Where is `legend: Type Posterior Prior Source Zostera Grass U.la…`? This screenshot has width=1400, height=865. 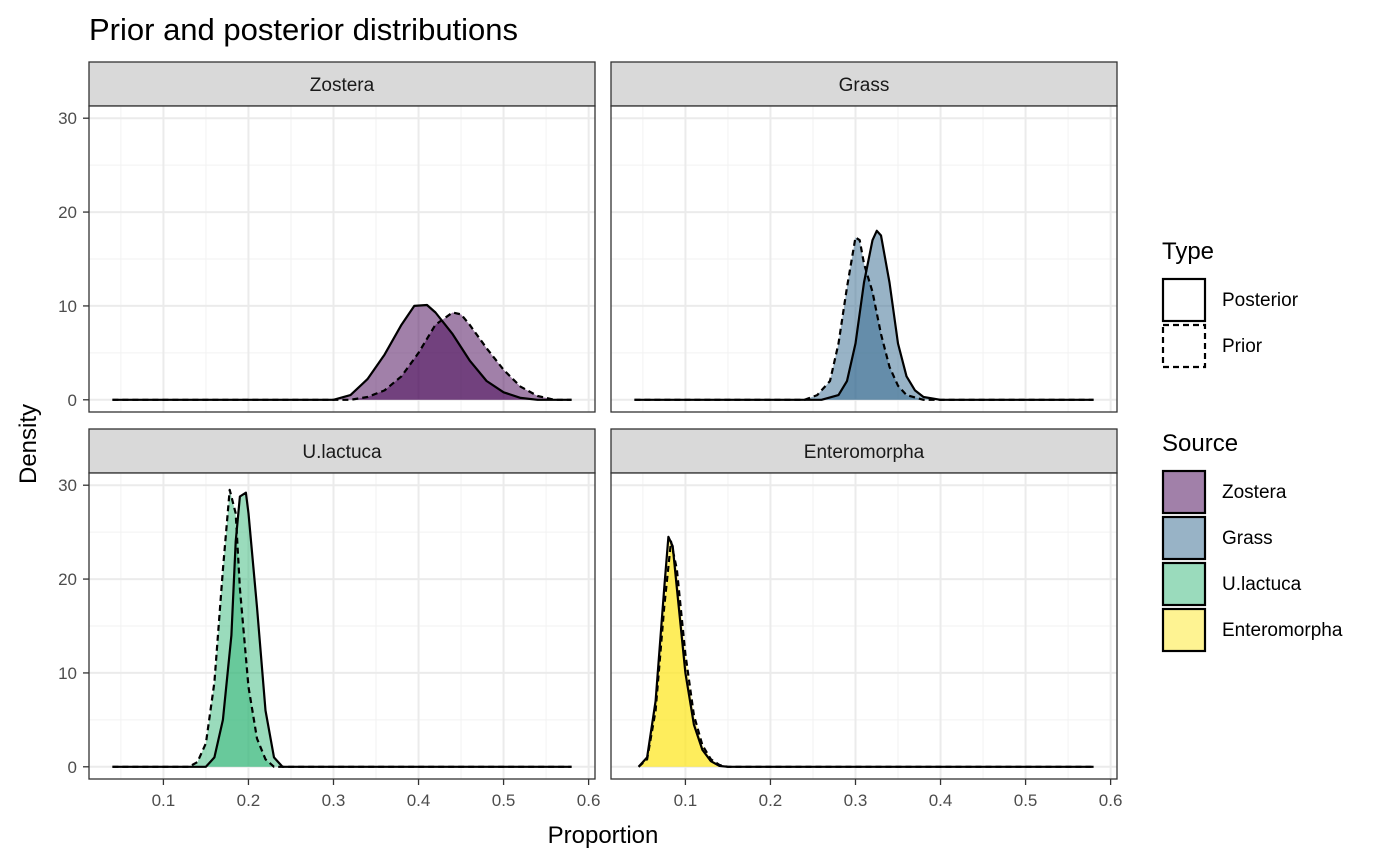
legend: Type Posterior Prior Source Zostera Grass U.la… is located at coordinates (1252, 445).